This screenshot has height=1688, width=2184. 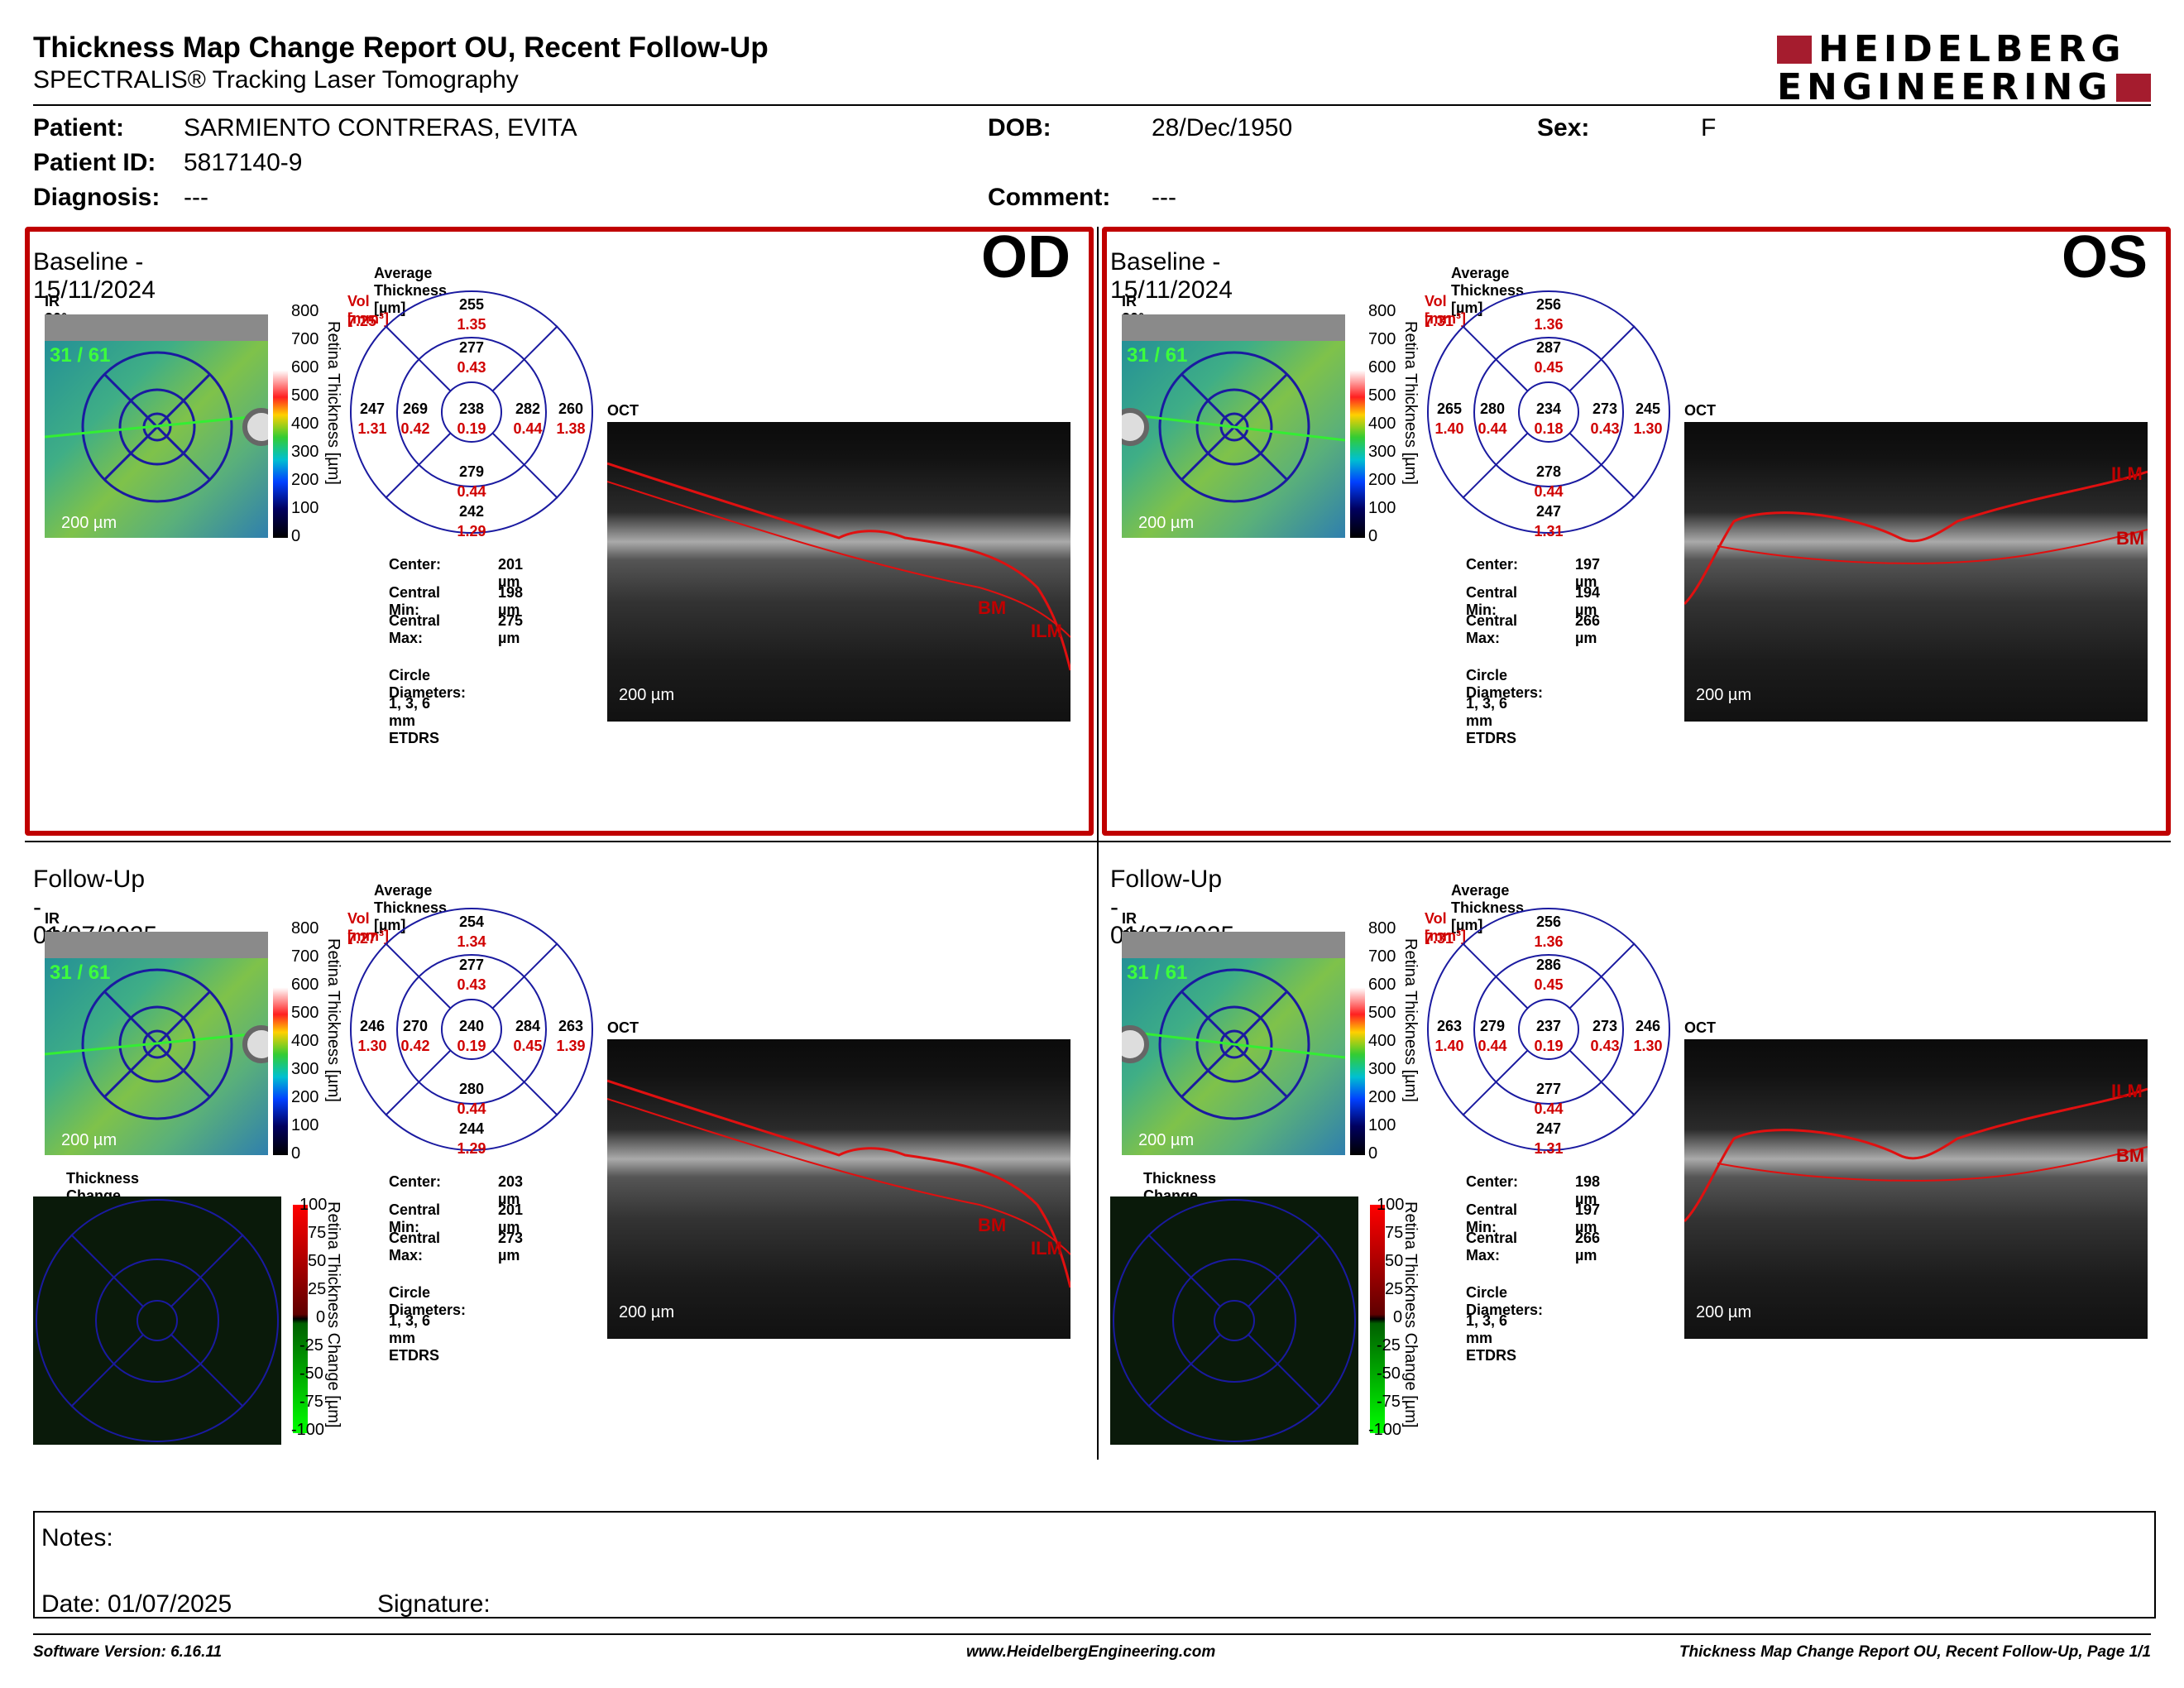 I want to click on etdrs-tmp_o-thickness: 265, so click(x=1449, y=408).